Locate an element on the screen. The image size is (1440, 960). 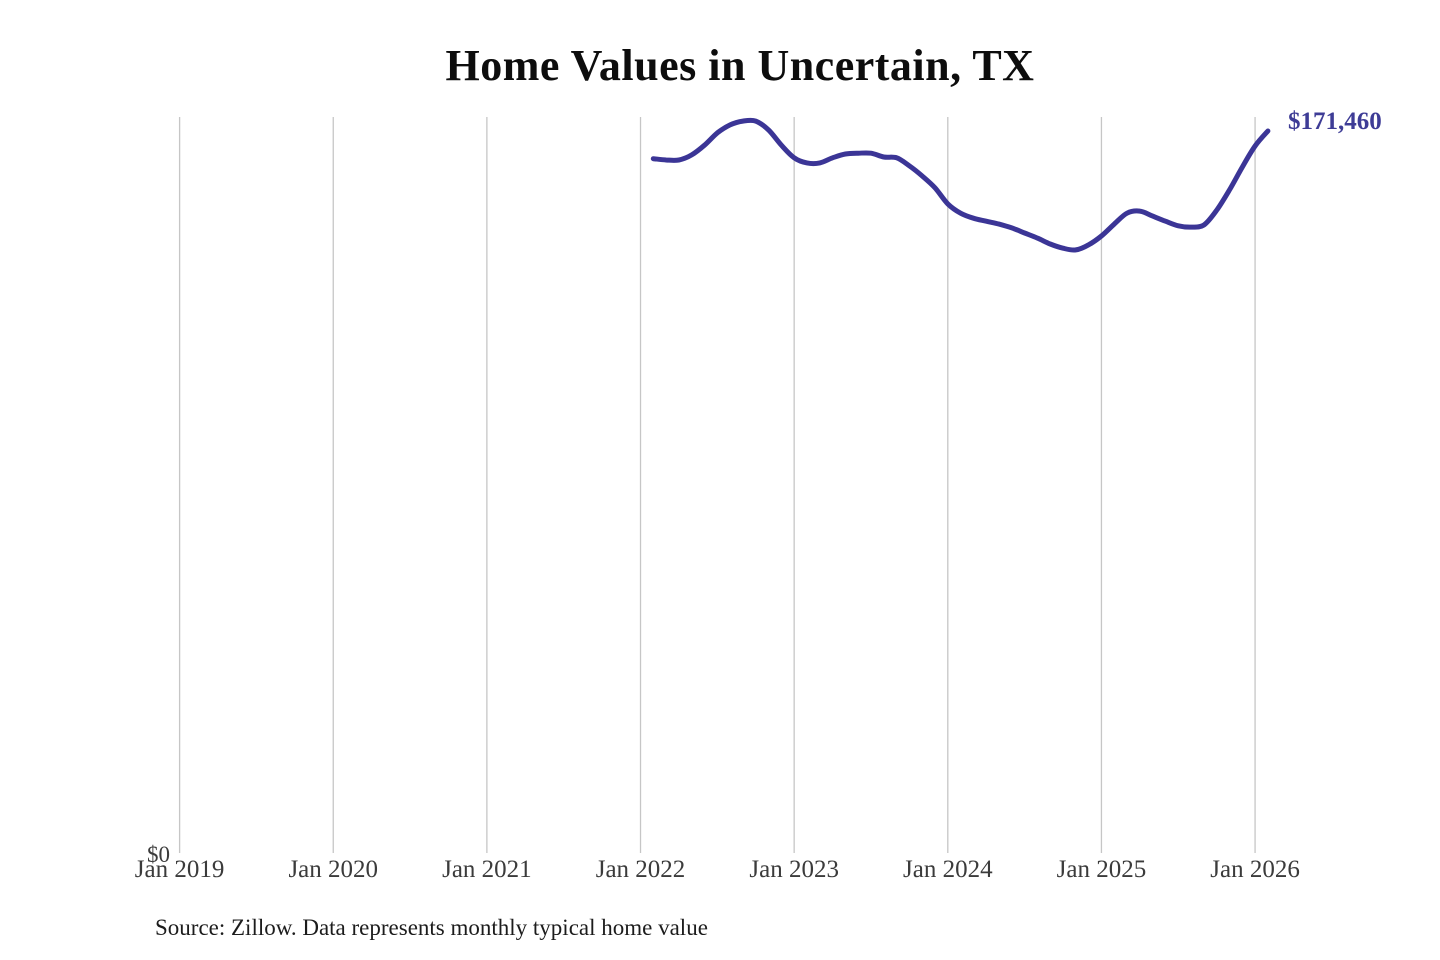
latest-value-label: $171,460 is located at coordinates (1335, 121).